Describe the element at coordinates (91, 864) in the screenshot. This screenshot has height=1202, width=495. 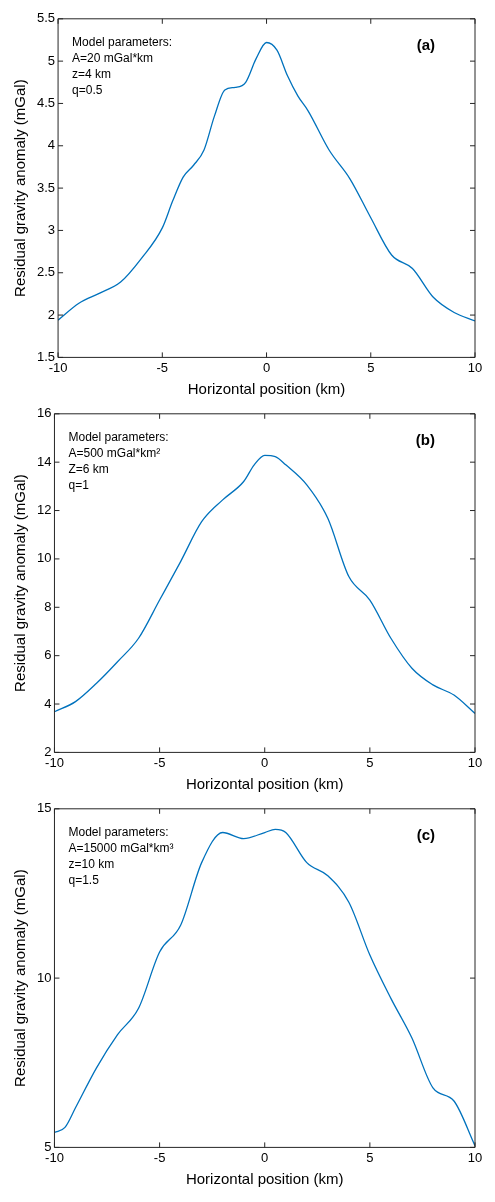
I see `annotation: z=10 km` at that location.